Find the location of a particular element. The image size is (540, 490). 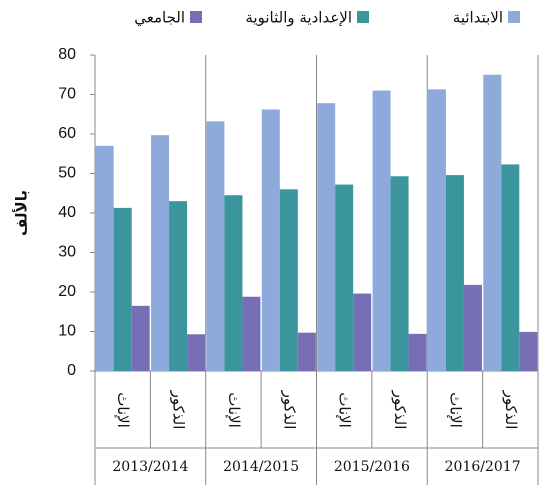

y-tick-label: 40 is located at coordinates (67, 212).